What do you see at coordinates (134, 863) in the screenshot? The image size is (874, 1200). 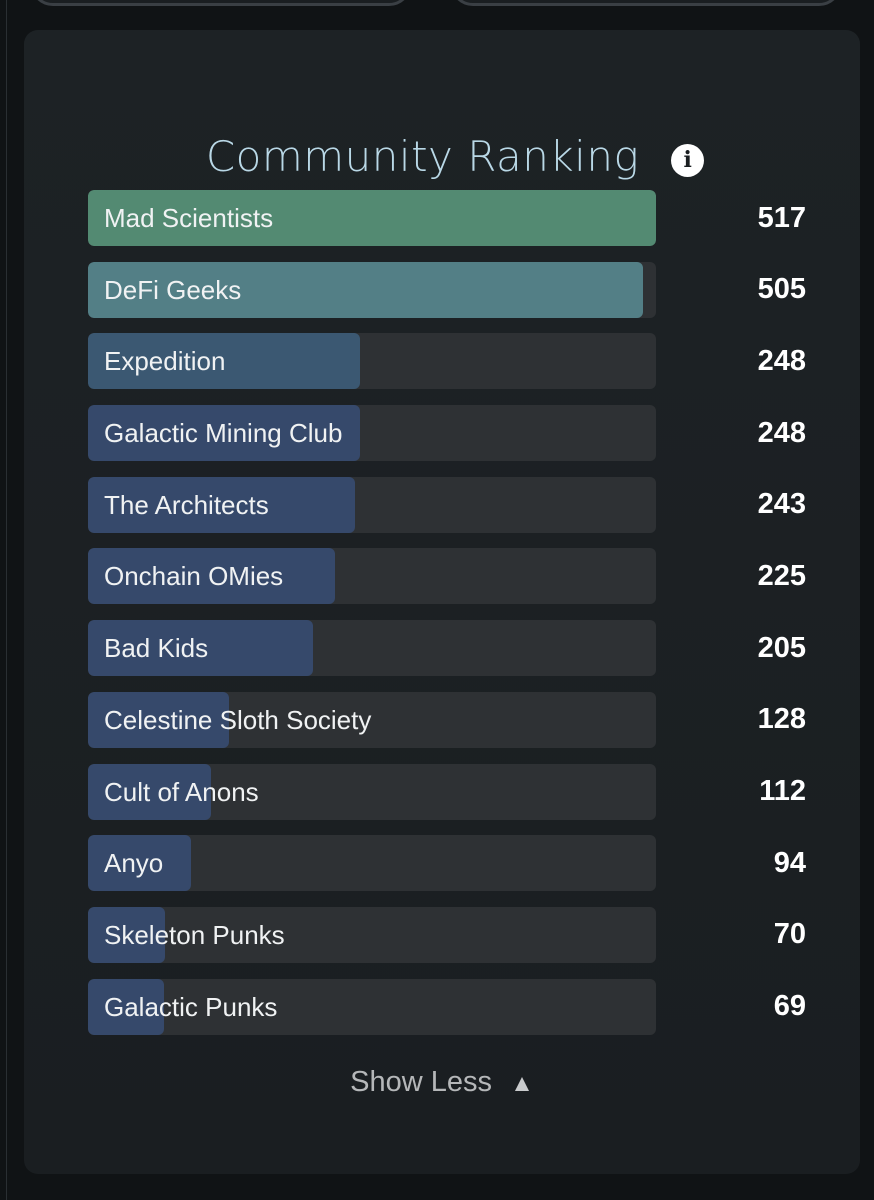 I see `ranking-bar-label: Anyo` at bounding box center [134, 863].